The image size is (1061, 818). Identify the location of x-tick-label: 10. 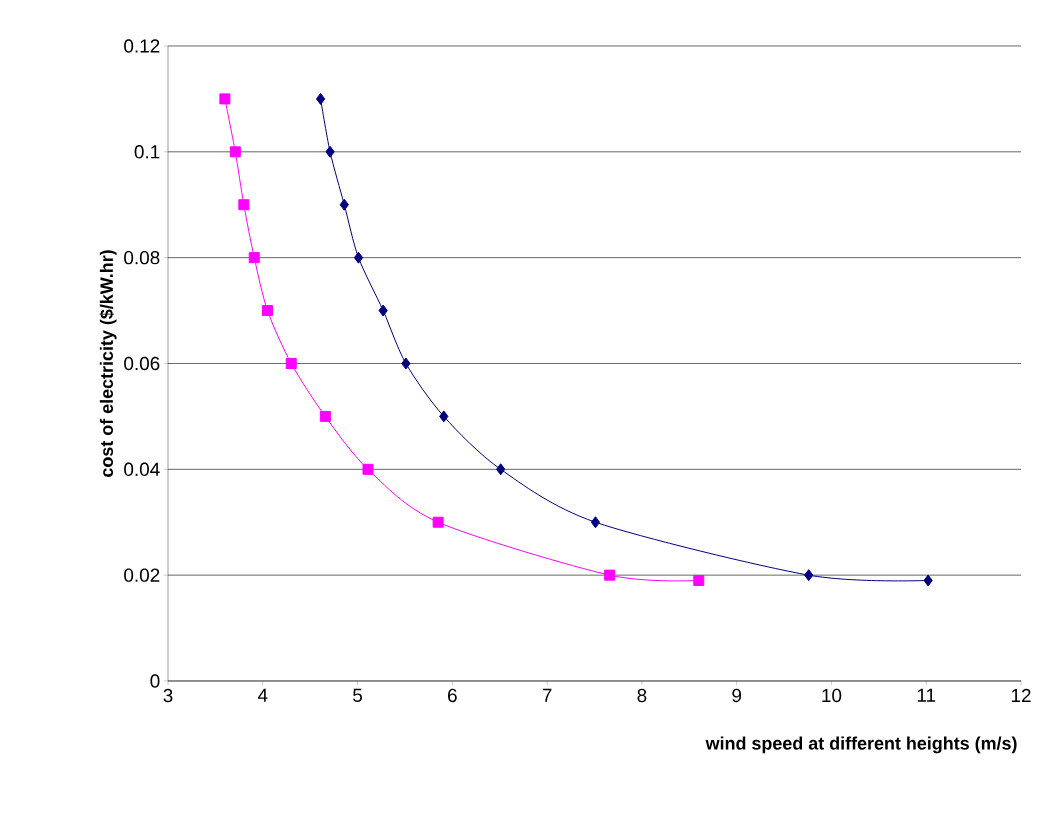
(832, 695).